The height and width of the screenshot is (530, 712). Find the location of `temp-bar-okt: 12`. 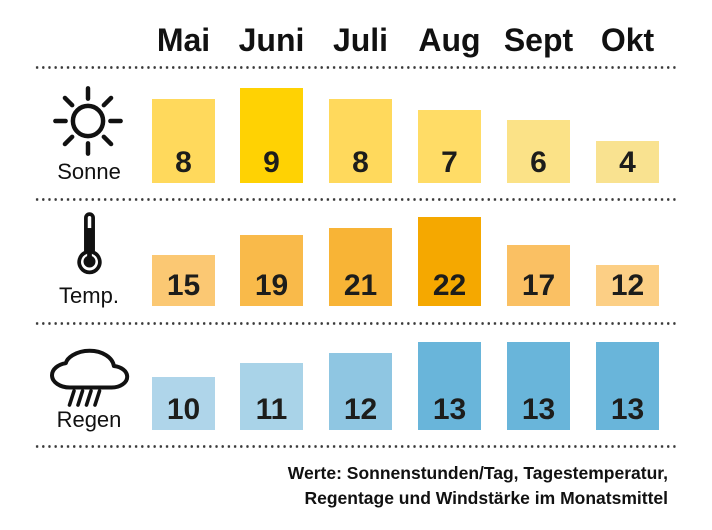

temp-bar-okt: 12 is located at coordinates (627, 285).